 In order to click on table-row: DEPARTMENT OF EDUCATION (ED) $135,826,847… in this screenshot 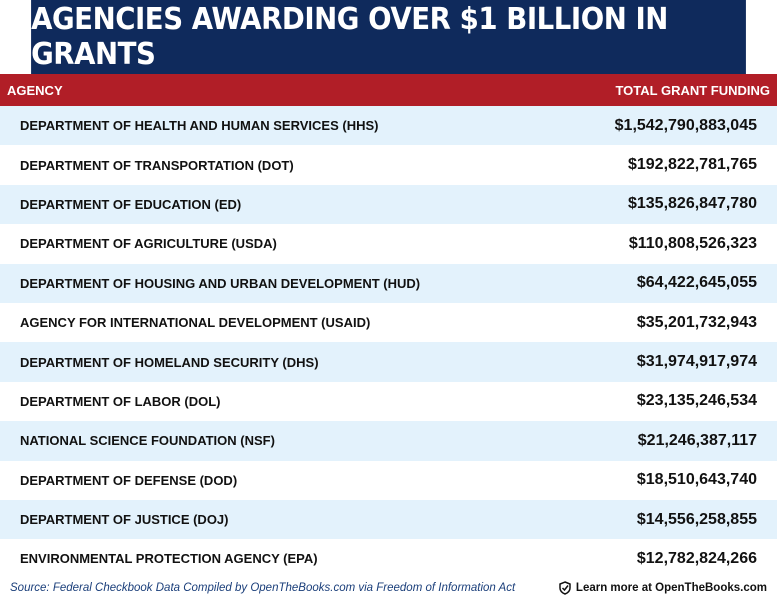, I will do `click(388, 204)`.